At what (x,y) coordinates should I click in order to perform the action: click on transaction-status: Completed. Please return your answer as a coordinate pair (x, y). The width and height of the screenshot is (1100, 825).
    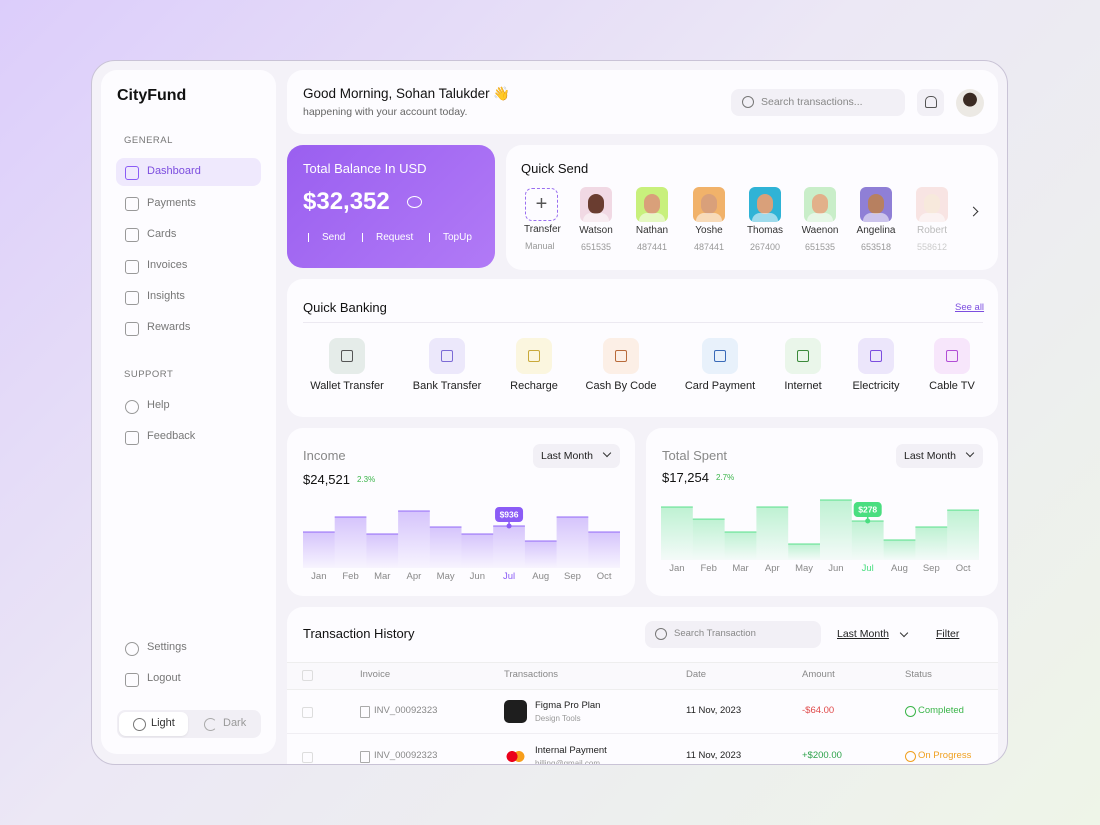
    Looking at the image, I should click on (941, 711).